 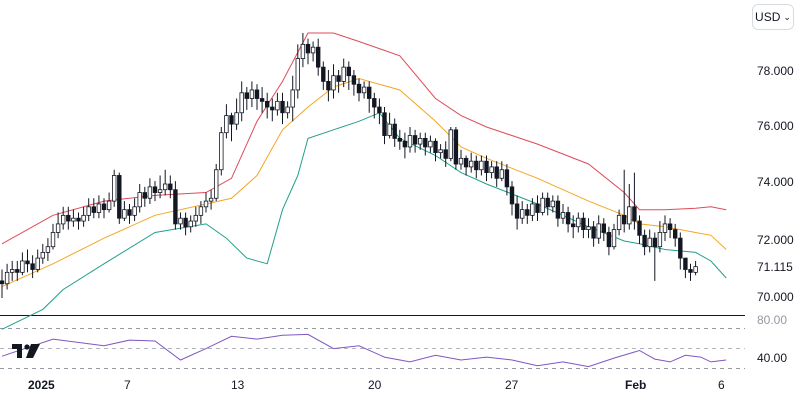 I want to click on rsi-indicator, so click(x=364, y=350).